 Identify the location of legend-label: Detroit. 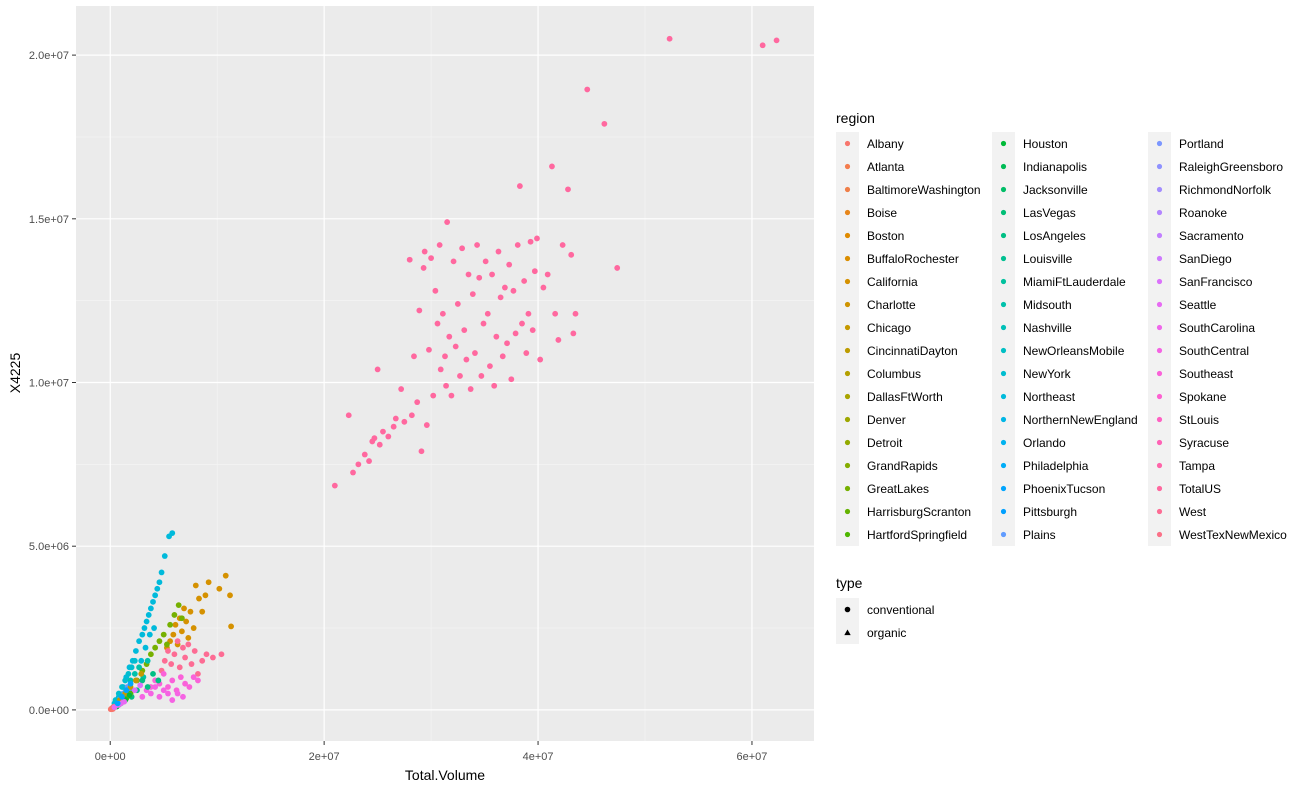
(885, 443).